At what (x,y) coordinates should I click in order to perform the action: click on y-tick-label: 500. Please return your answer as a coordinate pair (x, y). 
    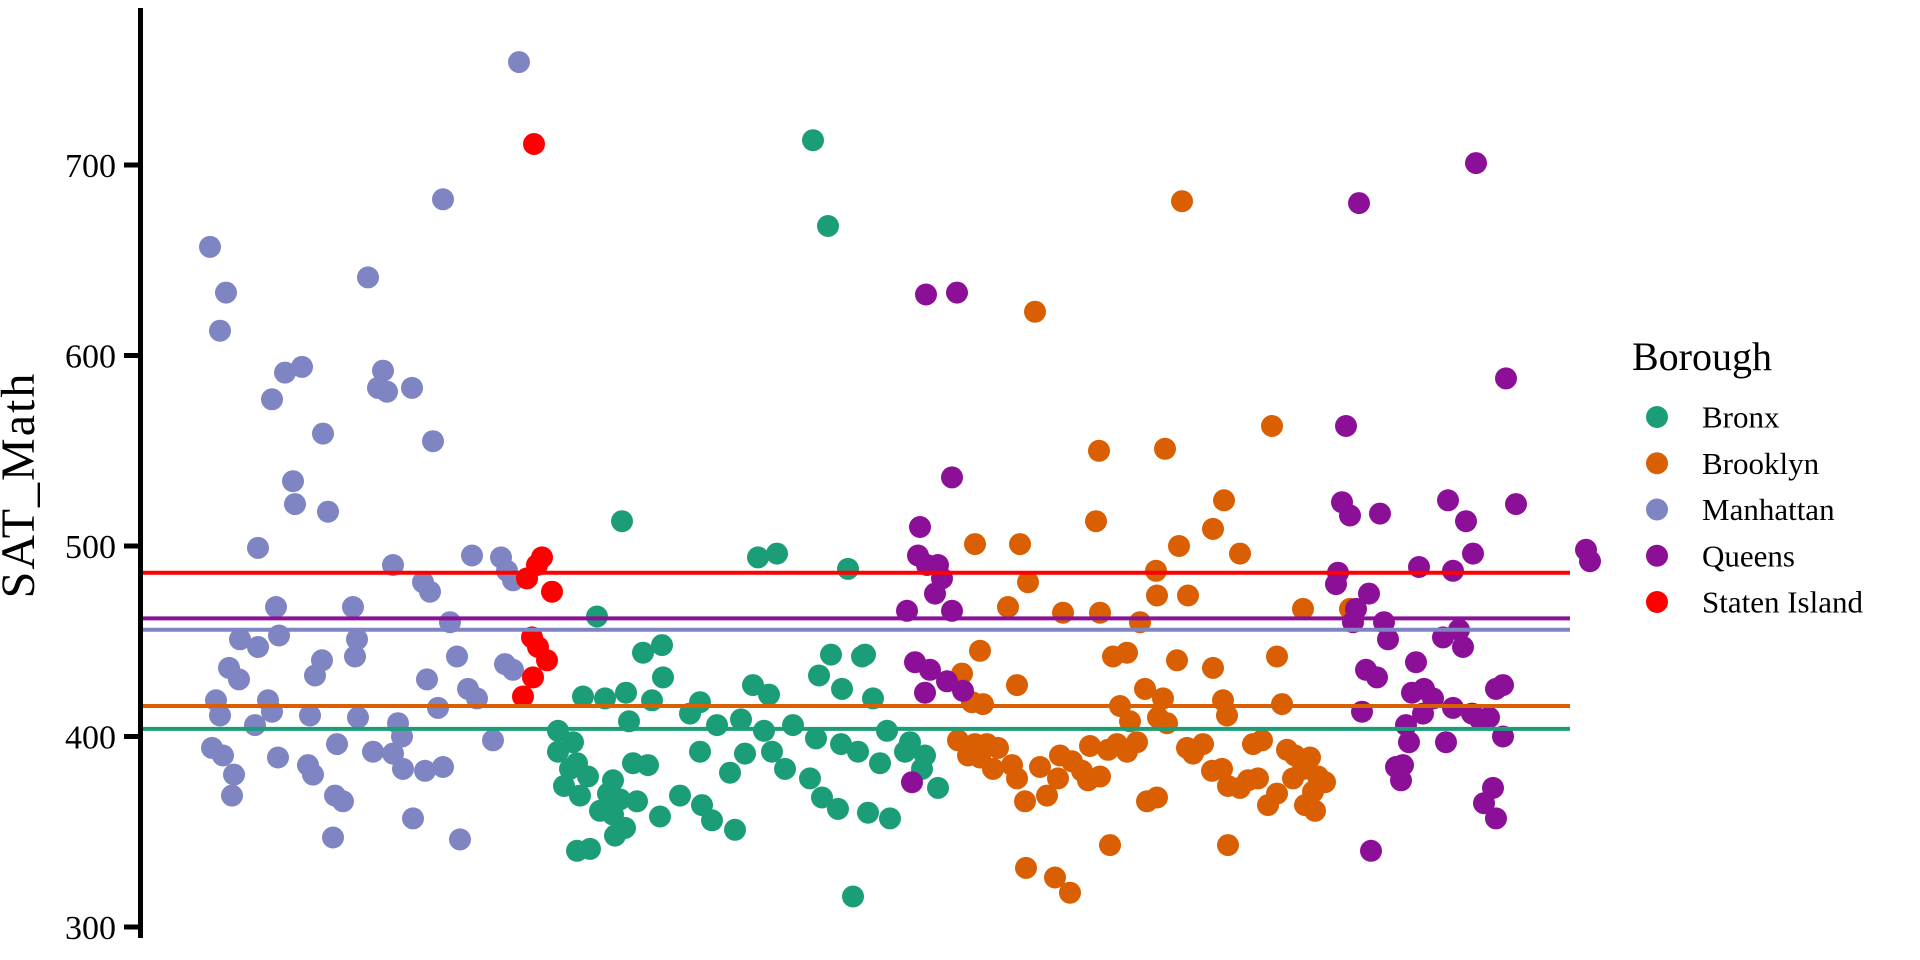
    Looking at the image, I should click on (90, 547).